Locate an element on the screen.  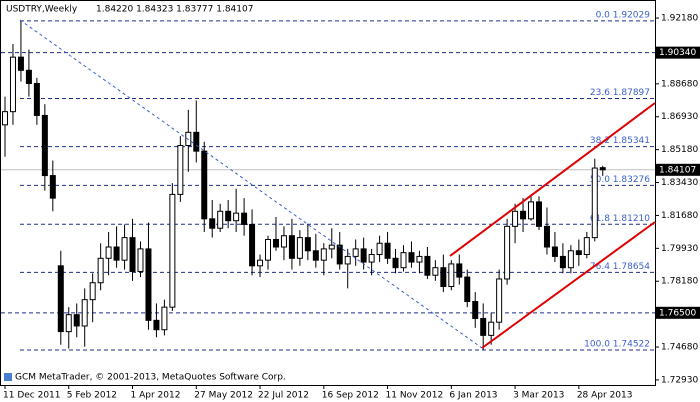
channel-upper is located at coordinates (552, 179).